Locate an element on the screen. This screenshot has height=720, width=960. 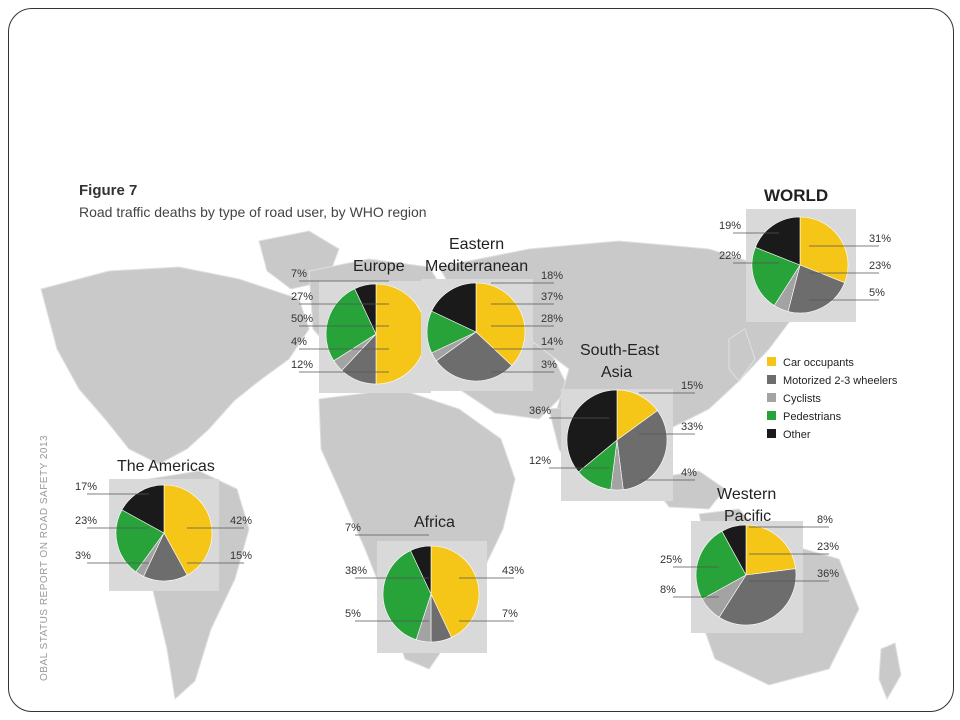
pie-data-label: 37% is located at coordinates (552, 297).